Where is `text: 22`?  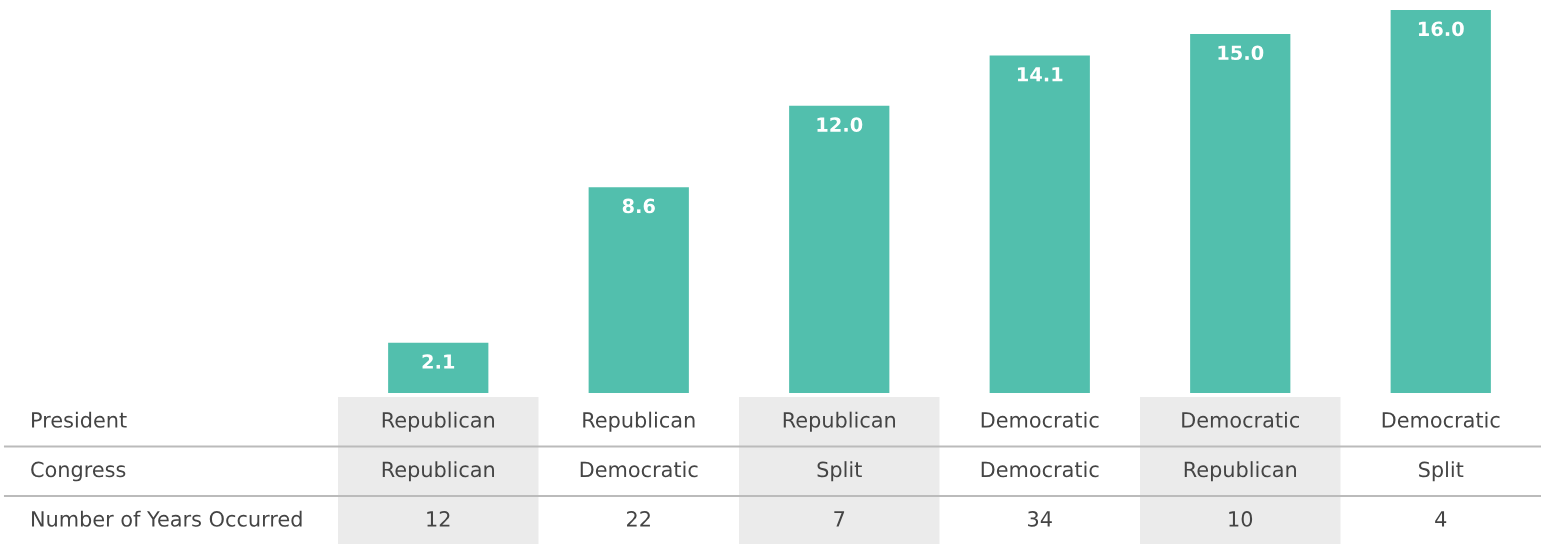 text: 22 is located at coordinates (638, 519).